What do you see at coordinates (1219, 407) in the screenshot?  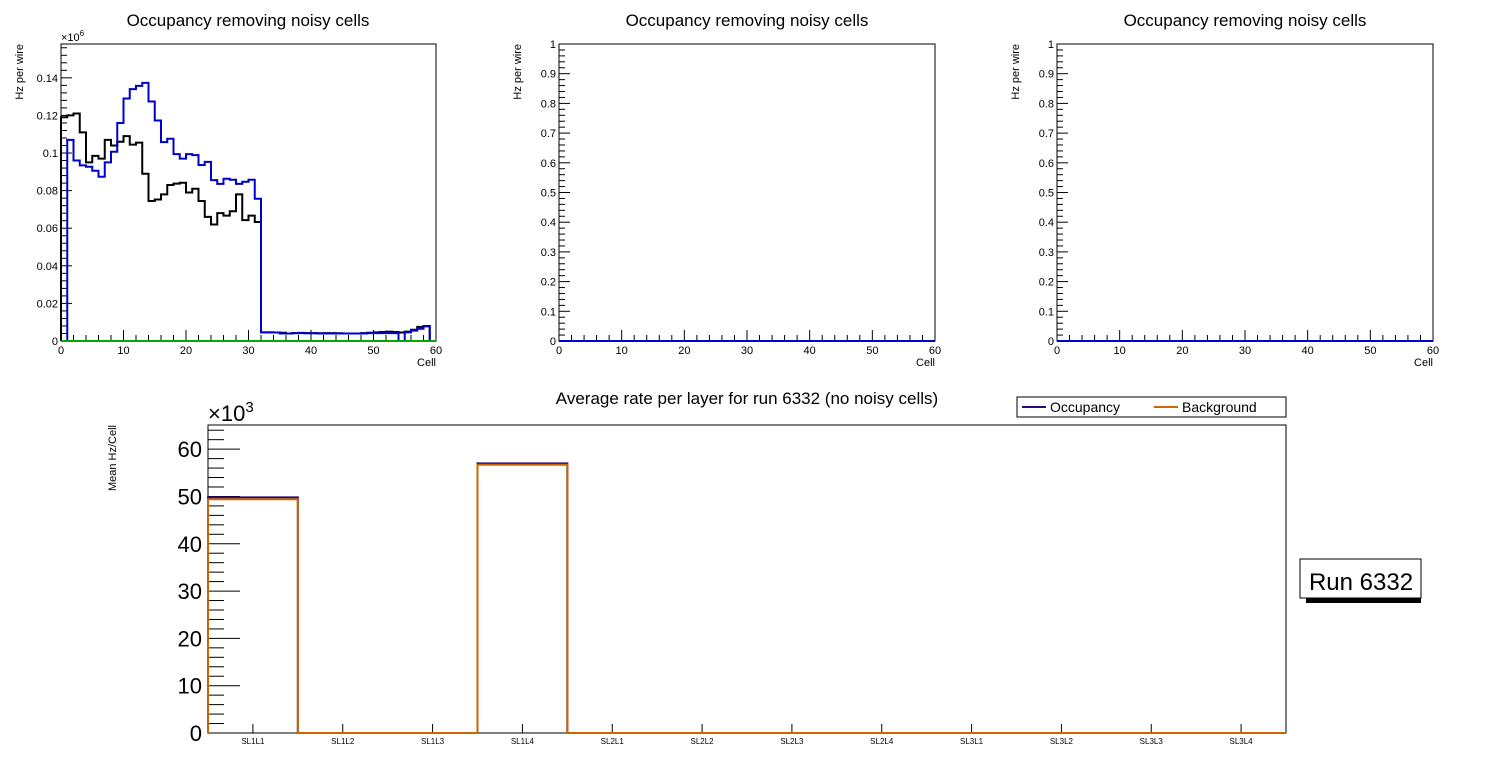 I see `legend-label-background: Background` at bounding box center [1219, 407].